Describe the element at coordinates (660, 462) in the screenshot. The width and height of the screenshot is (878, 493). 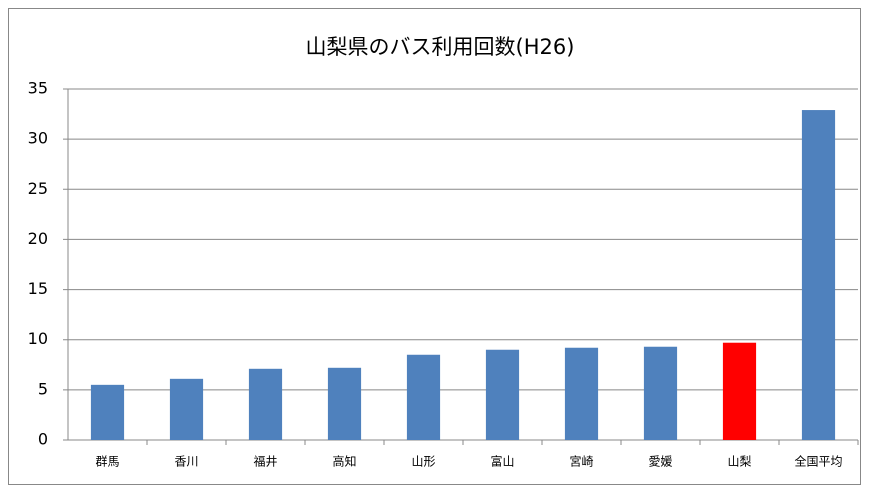
I see `x-tick-label: 愛媛` at that location.